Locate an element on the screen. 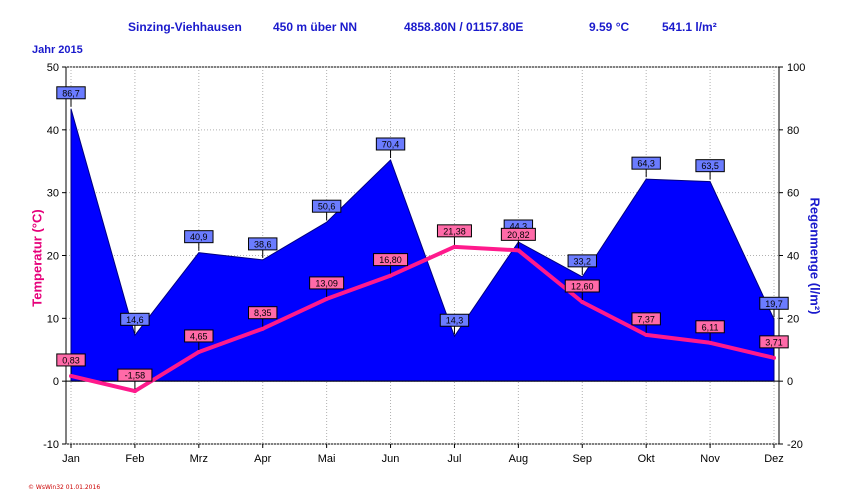 This screenshot has height=499, width=850. rain-value-label: 50,6 is located at coordinates (327, 207).